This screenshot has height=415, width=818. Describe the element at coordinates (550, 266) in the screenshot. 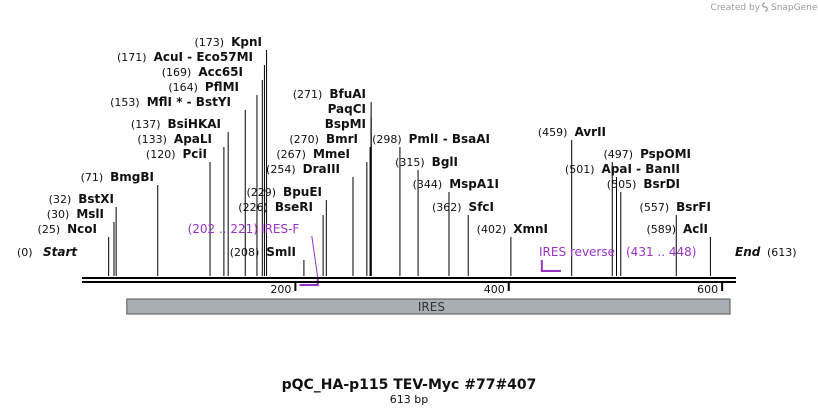

I see `primer-ires-reverse-mark` at that location.